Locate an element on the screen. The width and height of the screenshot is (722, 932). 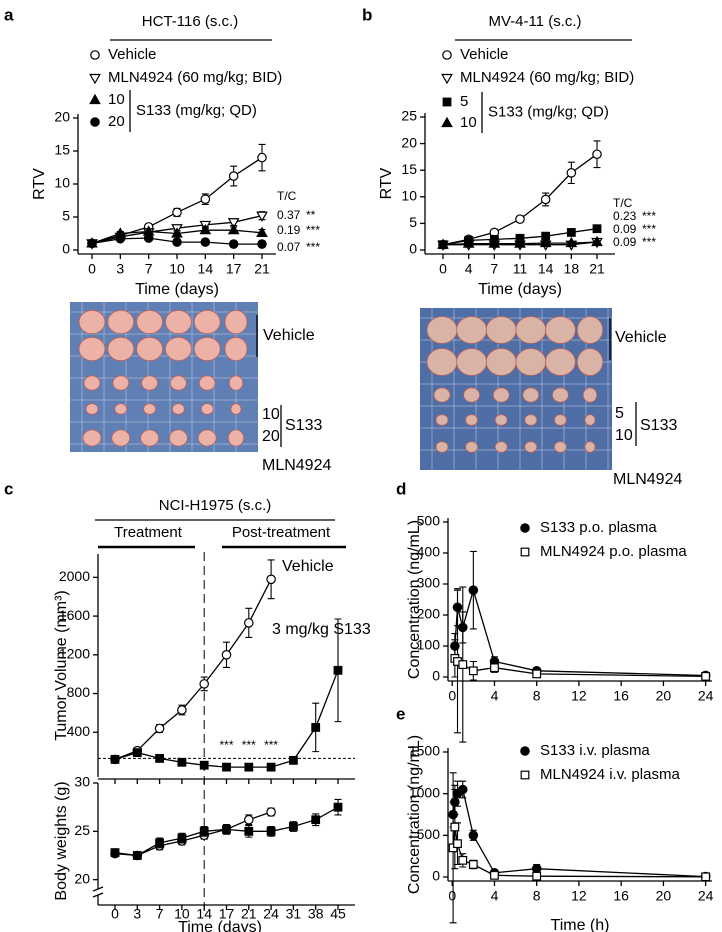
x-tick-label: 16 is located at coordinates (621, 696).